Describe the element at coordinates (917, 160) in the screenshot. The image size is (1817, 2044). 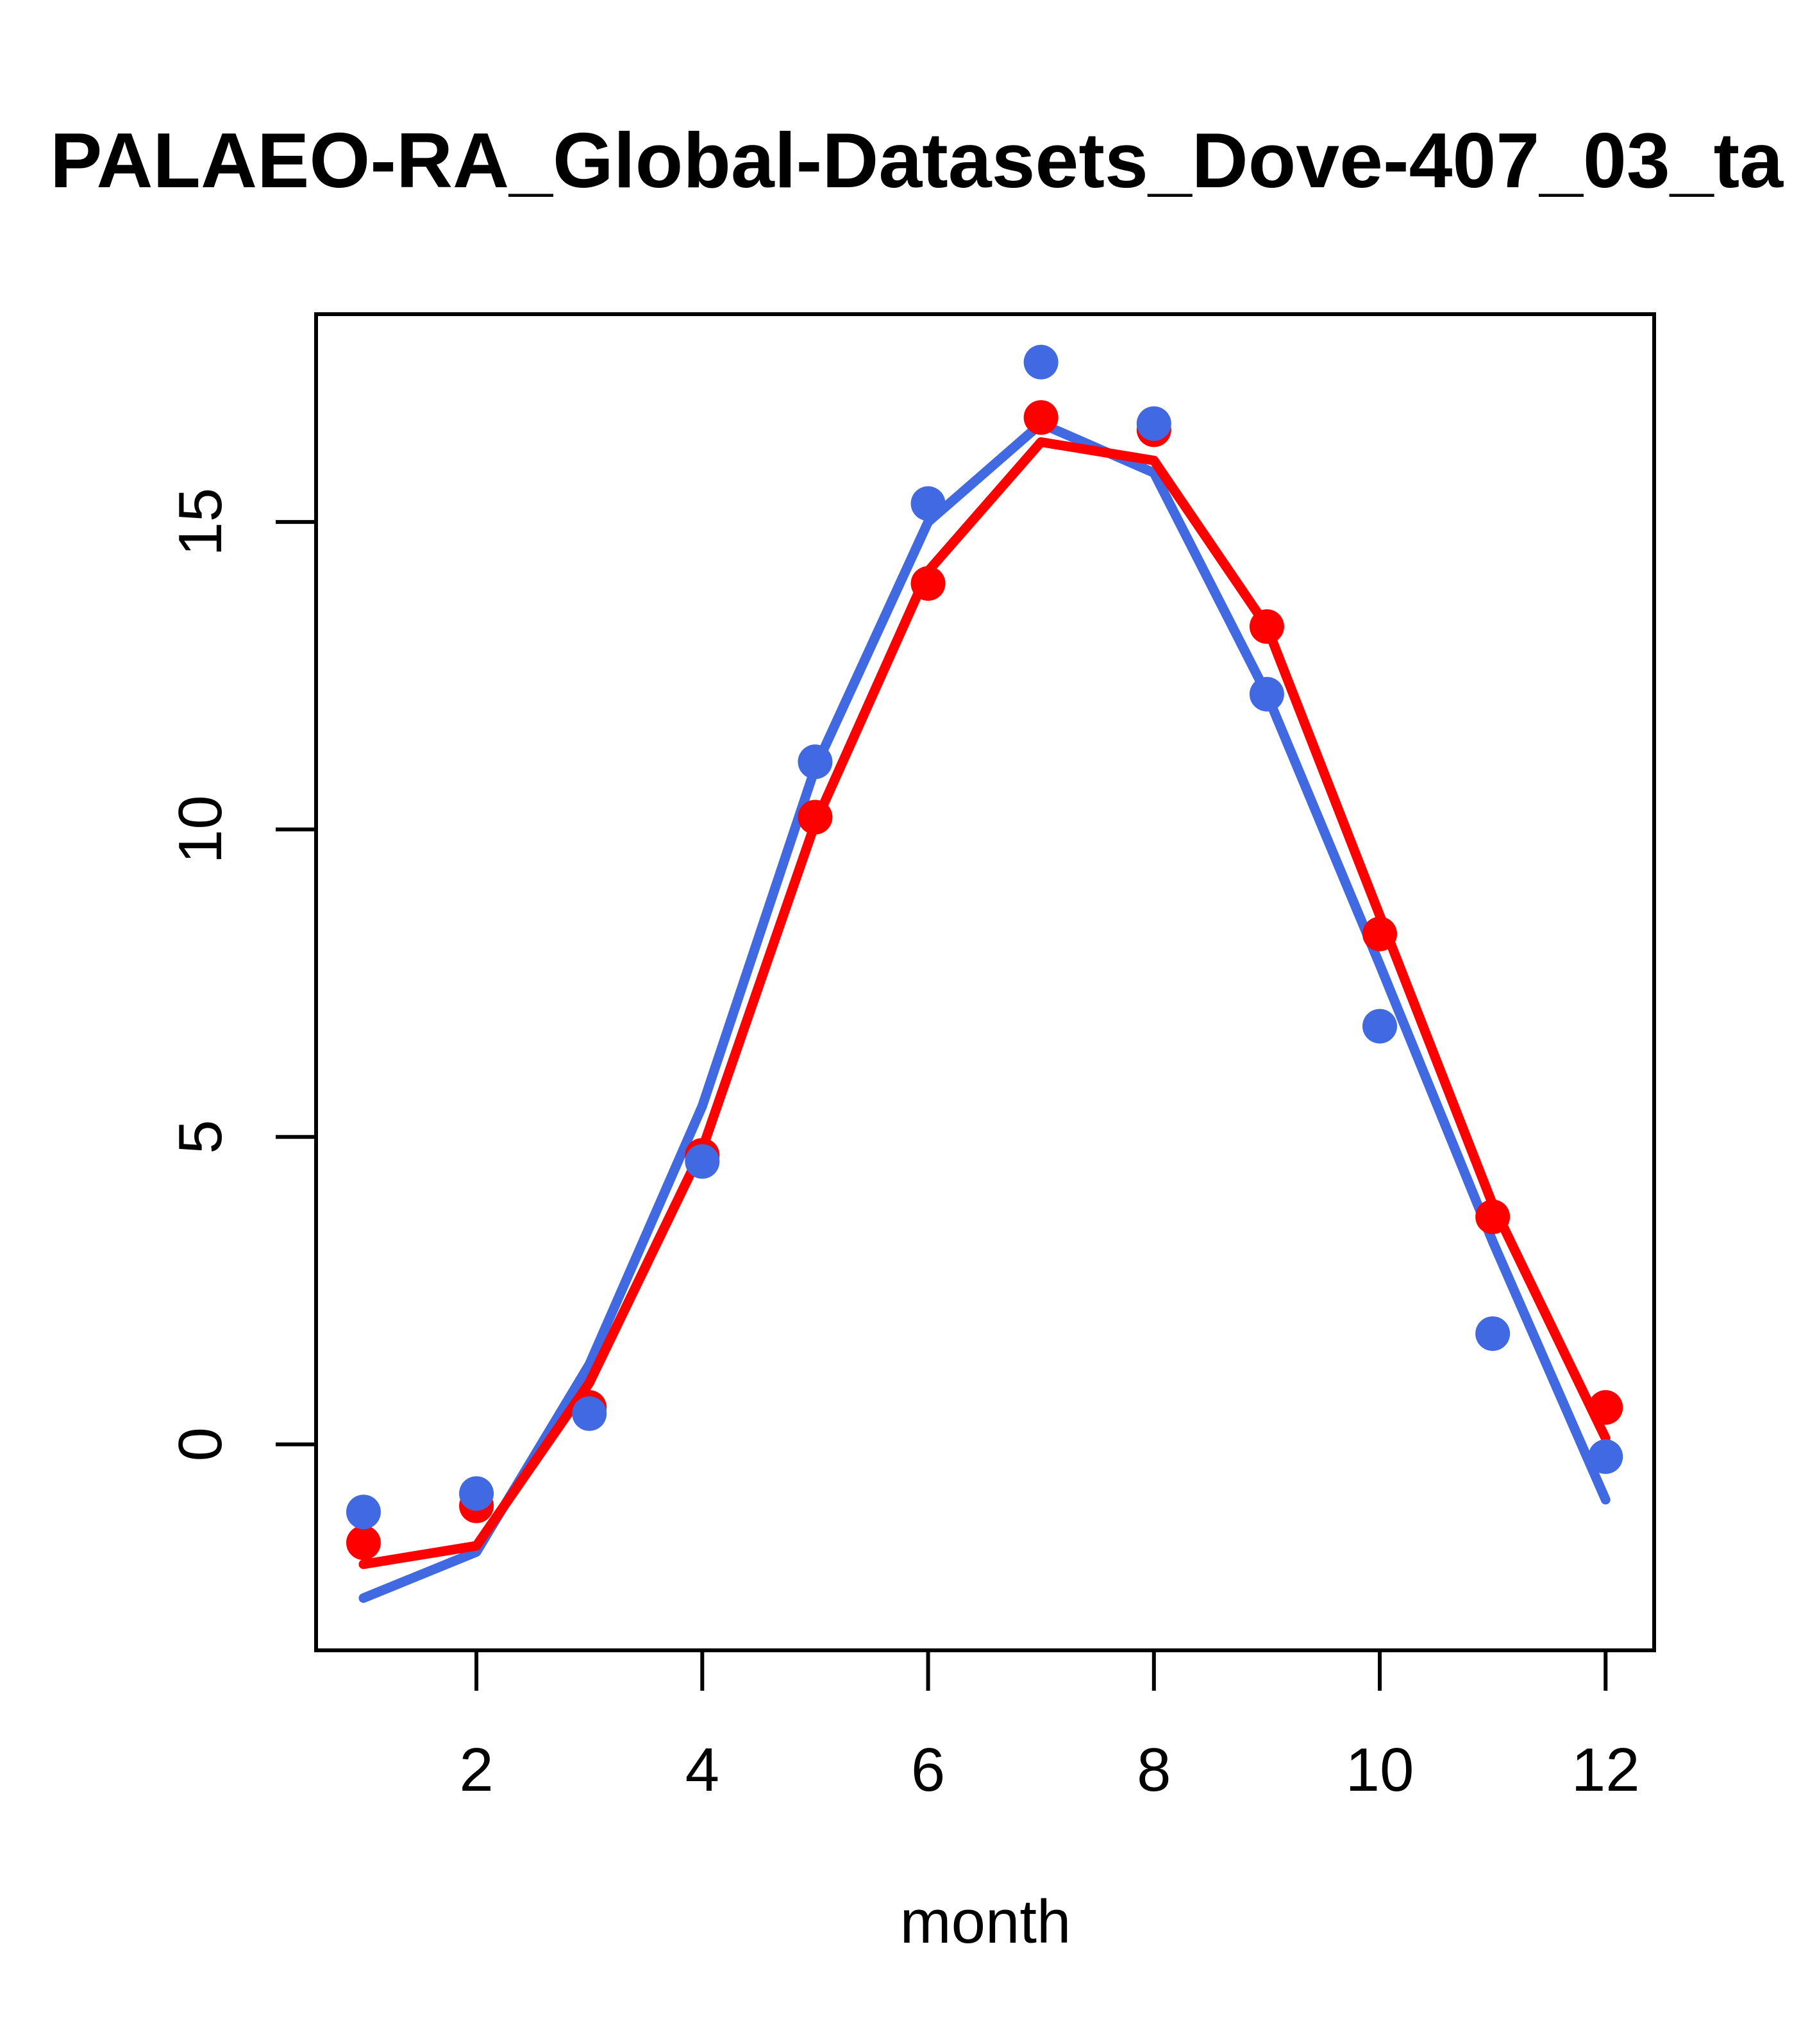
I see `plot-title: PALAEO-RA_Global-Datasets_Dove-407_03_ta` at that location.